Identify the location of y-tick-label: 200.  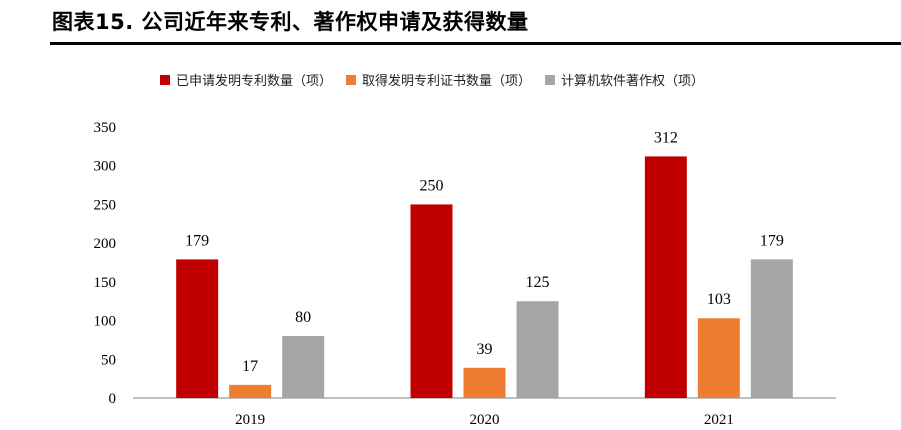
(105, 244).